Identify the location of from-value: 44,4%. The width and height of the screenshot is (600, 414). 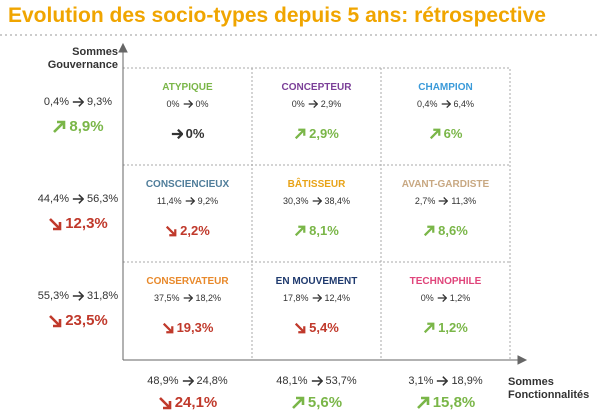
(53, 199).